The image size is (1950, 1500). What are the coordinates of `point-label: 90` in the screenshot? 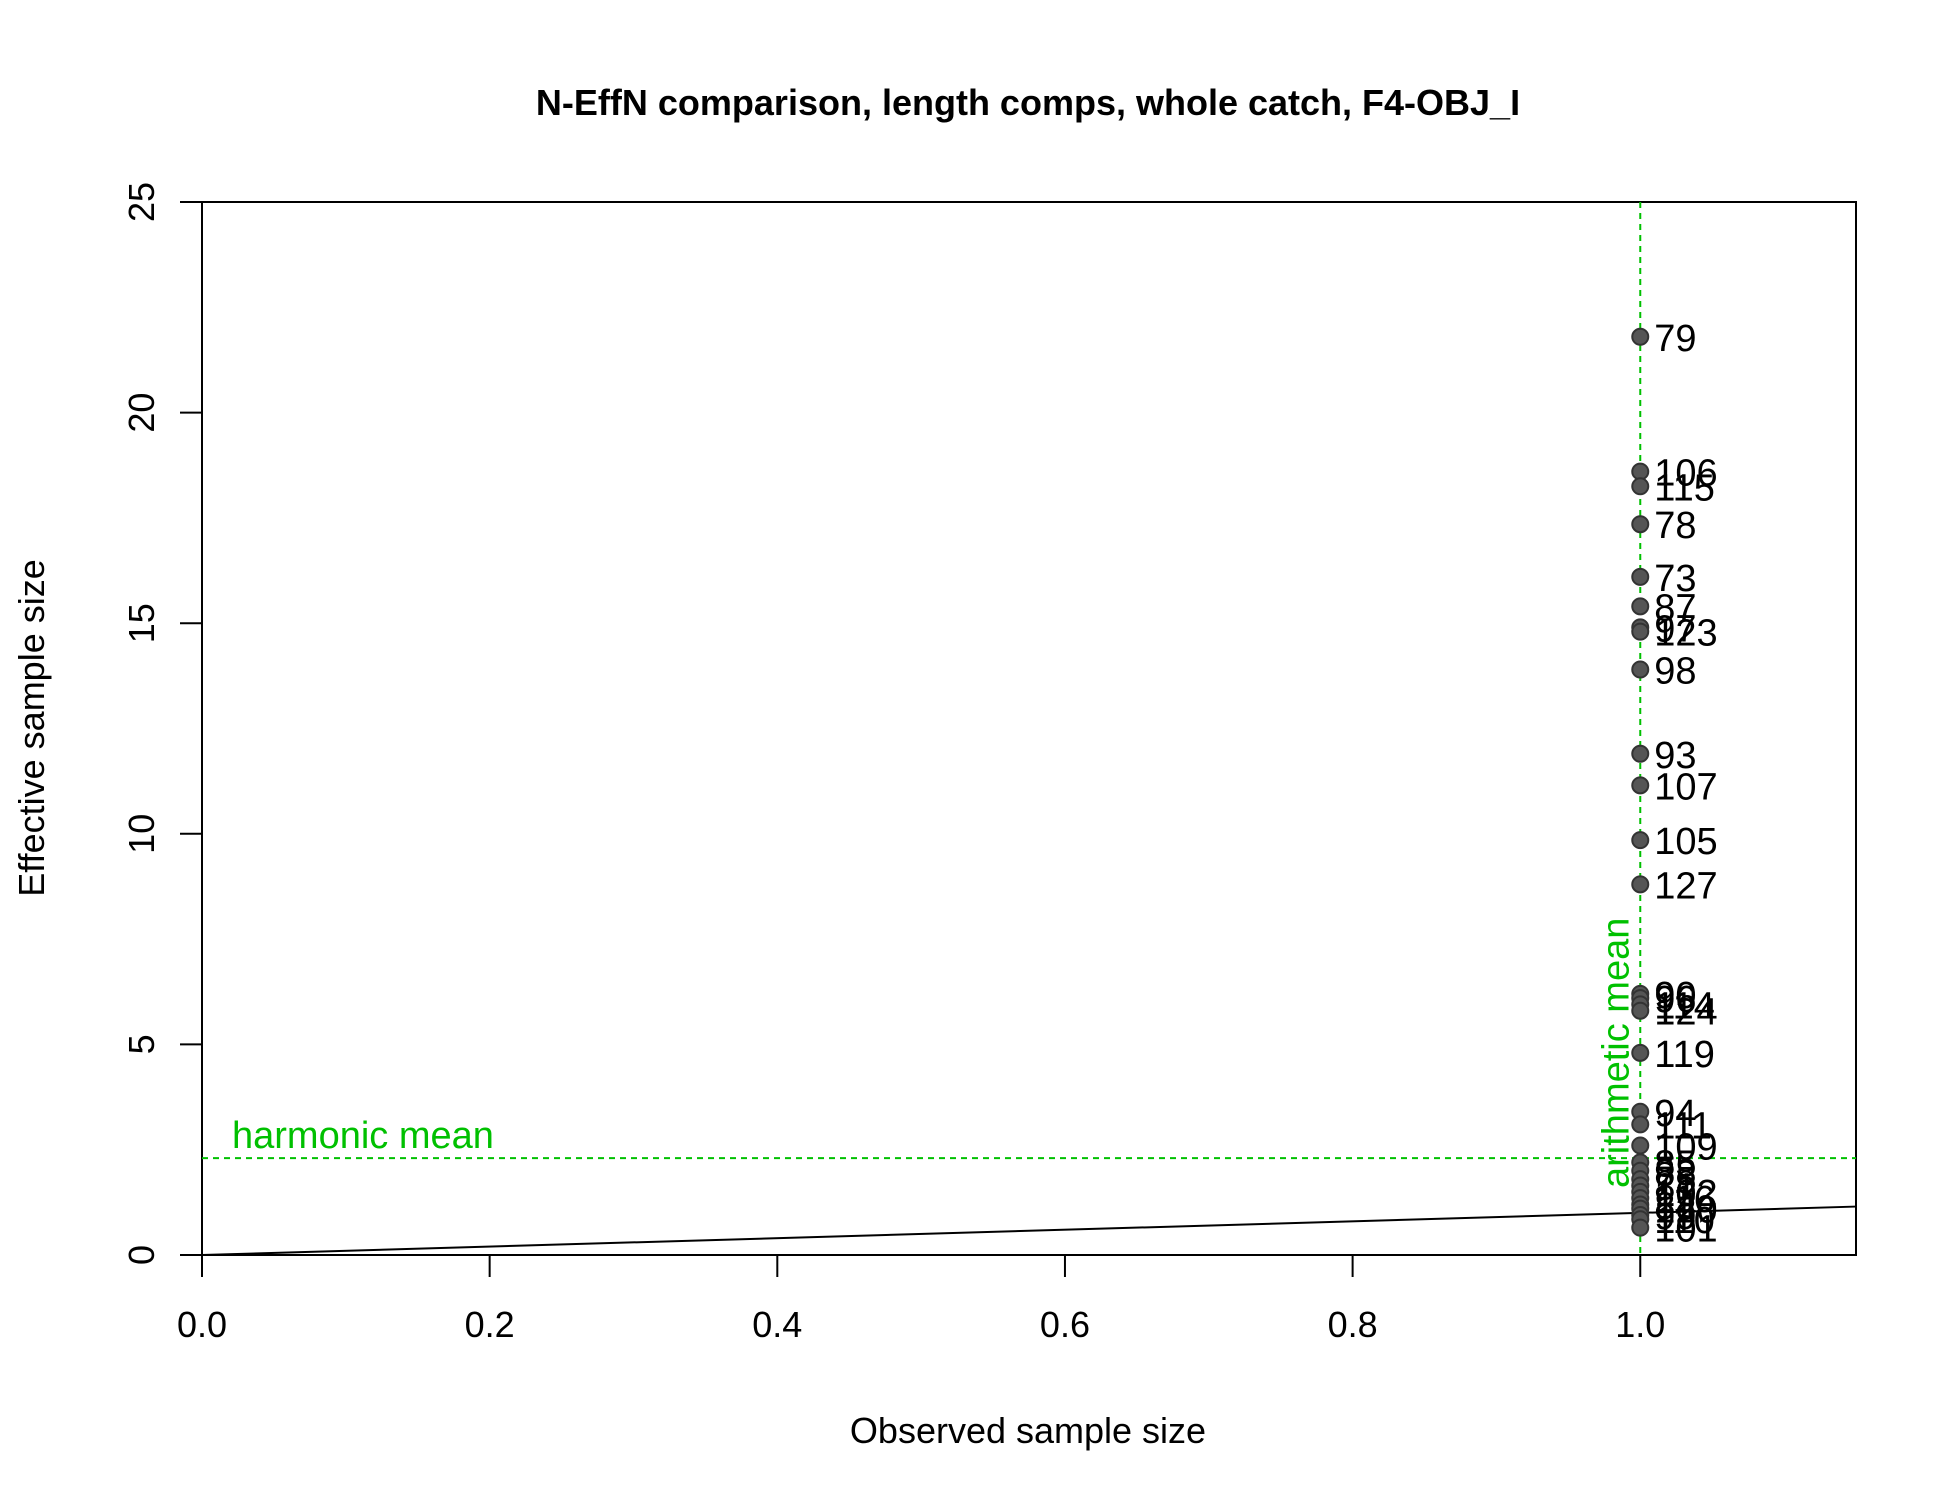 It's located at (1675, 996).